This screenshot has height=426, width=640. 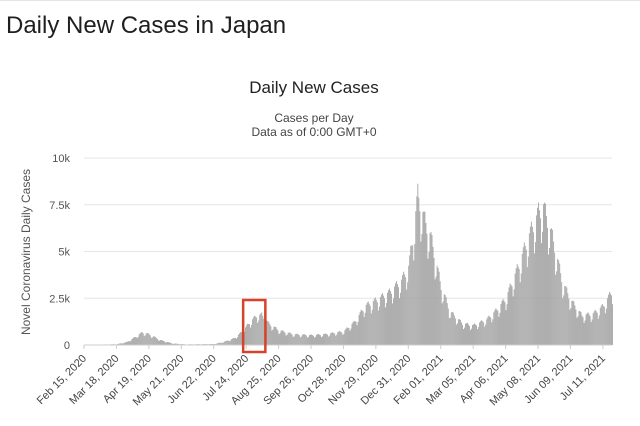 What do you see at coordinates (146, 25) in the screenshot?
I see `page-title: Daily New Cases in Japan` at bounding box center [146, 25].